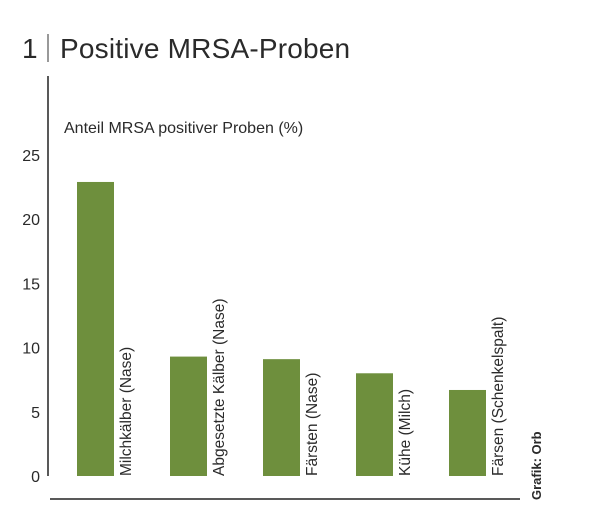 This screenshot has width=600, height=511. I want to click on y-tick-label: 20, so click(31, 220).